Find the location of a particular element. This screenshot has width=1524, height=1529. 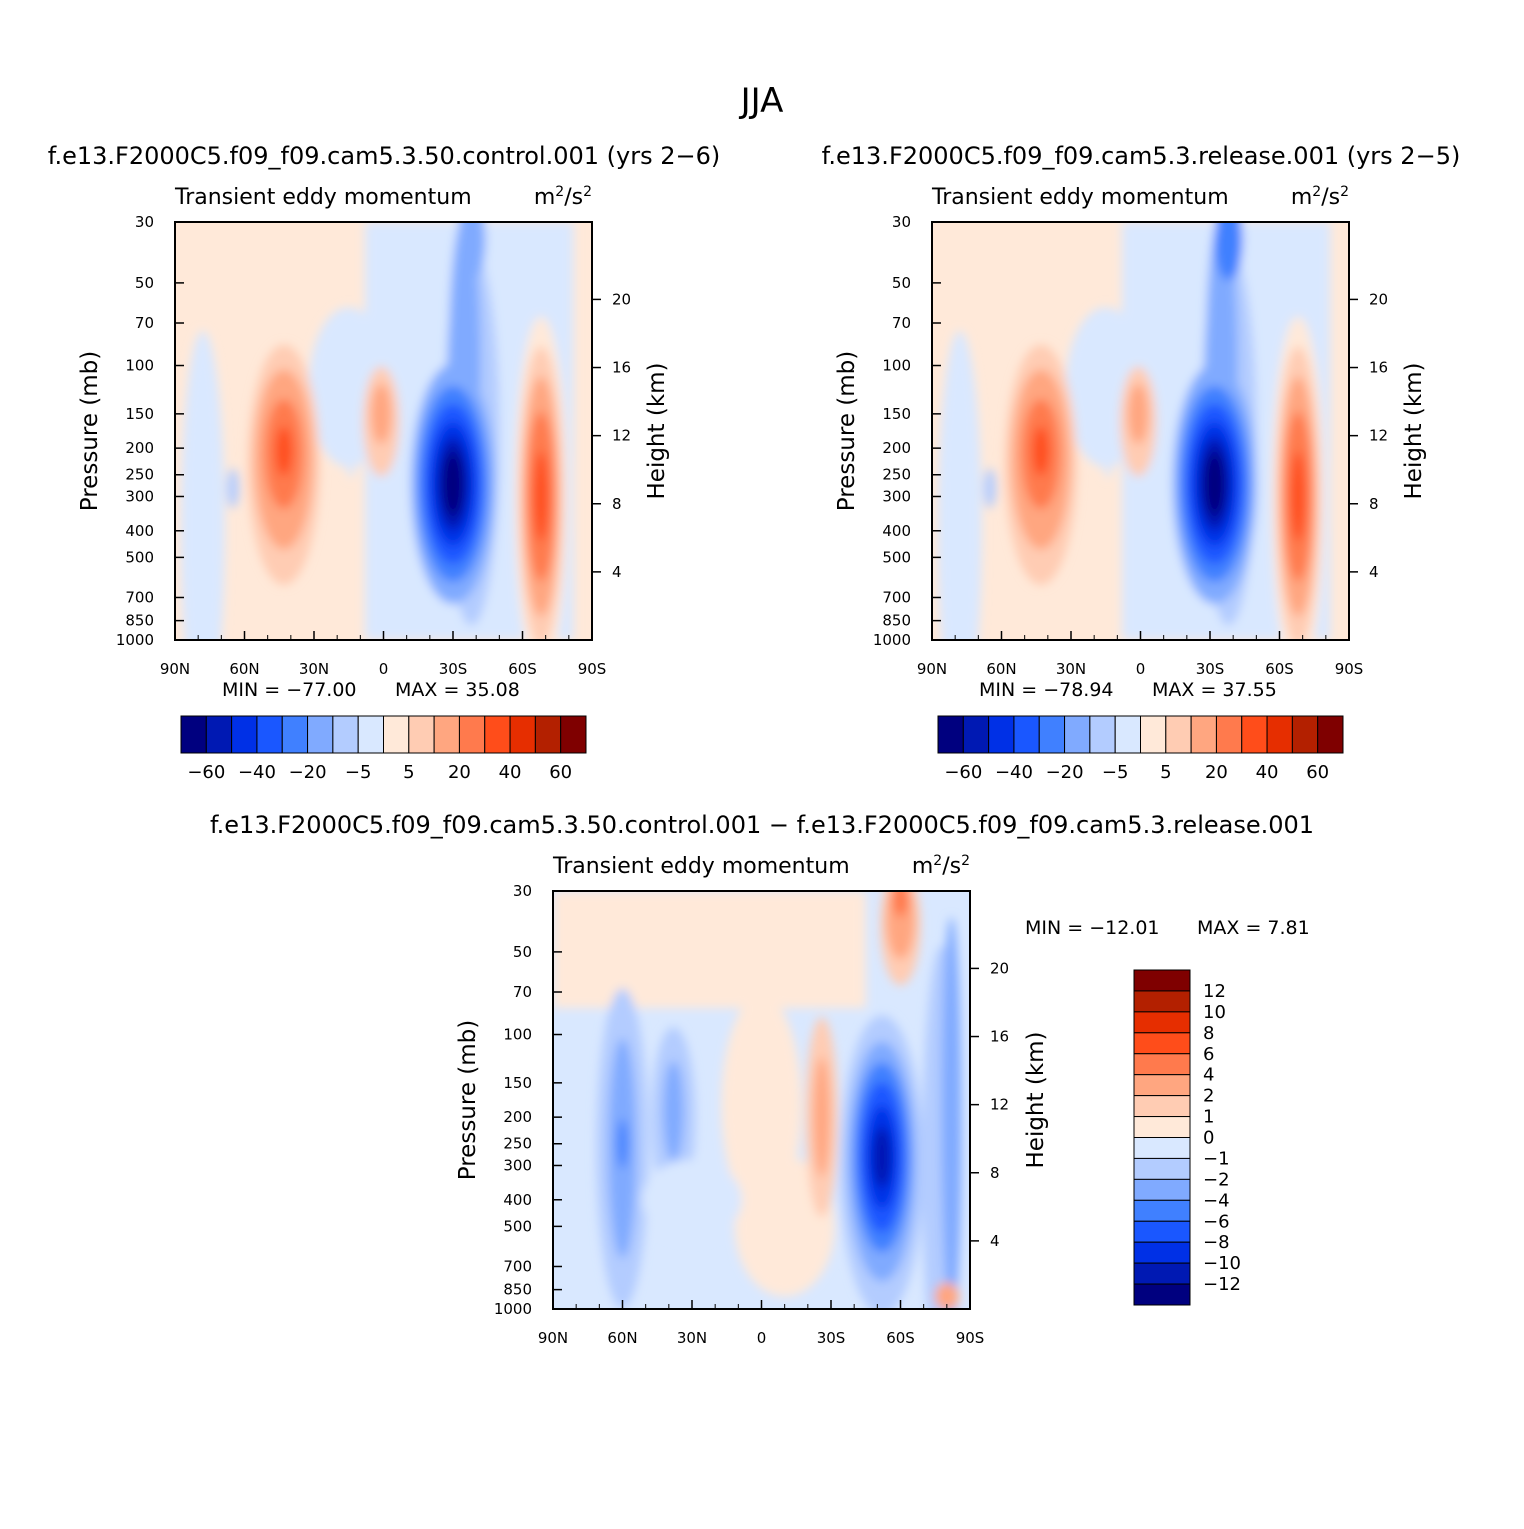

colorbar-label: 6 is located at coordinates (1208, 1054).